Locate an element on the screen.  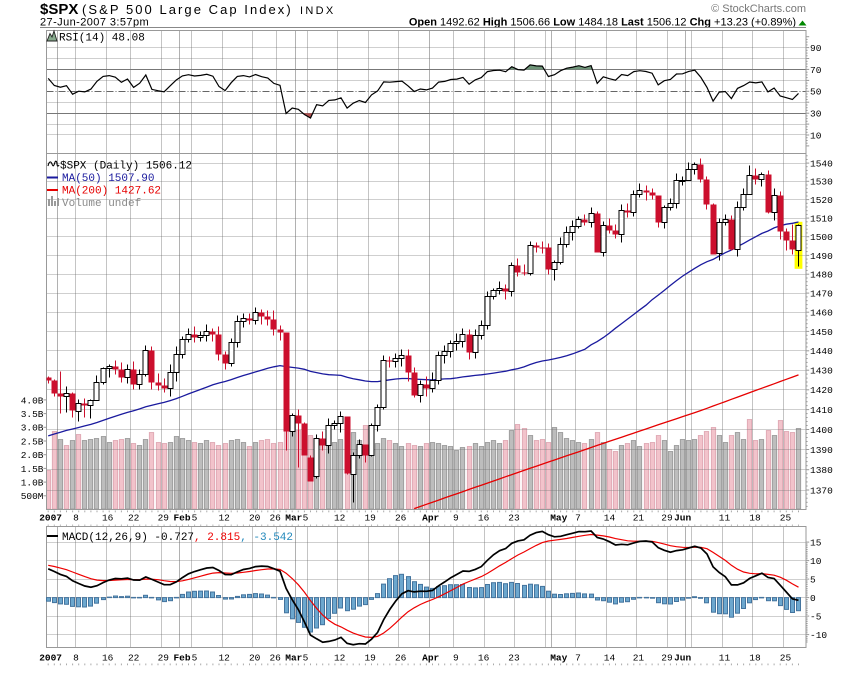
svg-text: 1460 is located at coordinates (821, 313).